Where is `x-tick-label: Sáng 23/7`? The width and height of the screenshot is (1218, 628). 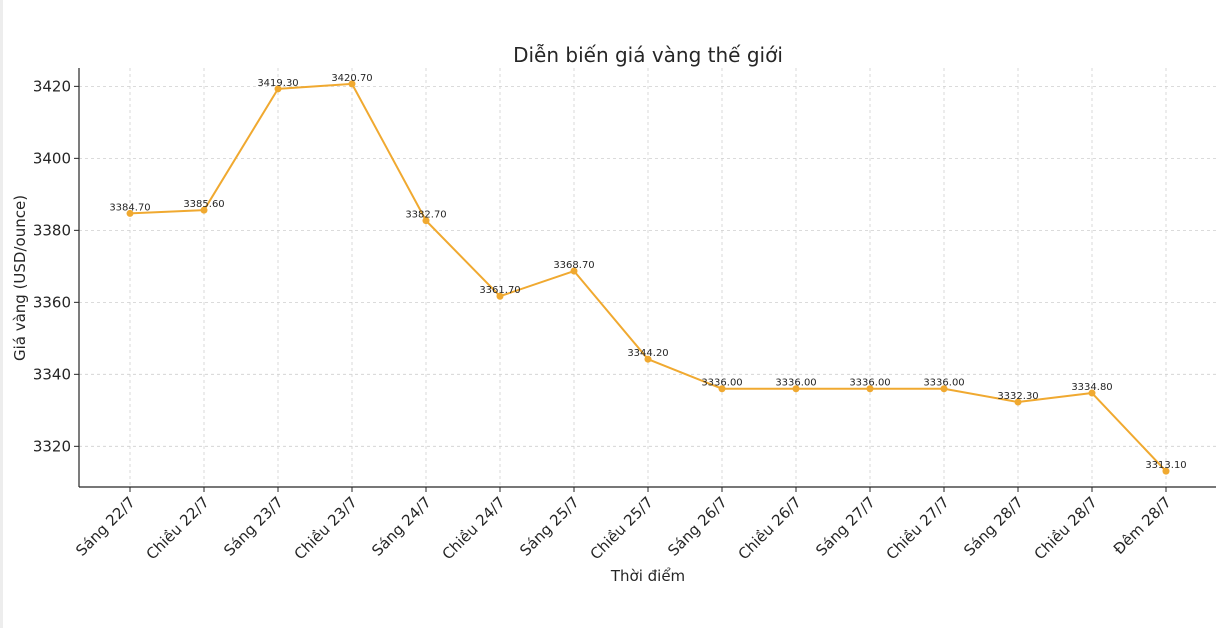
x-tick-label: Sáng 23/7 is located at coordinates (253, 526).